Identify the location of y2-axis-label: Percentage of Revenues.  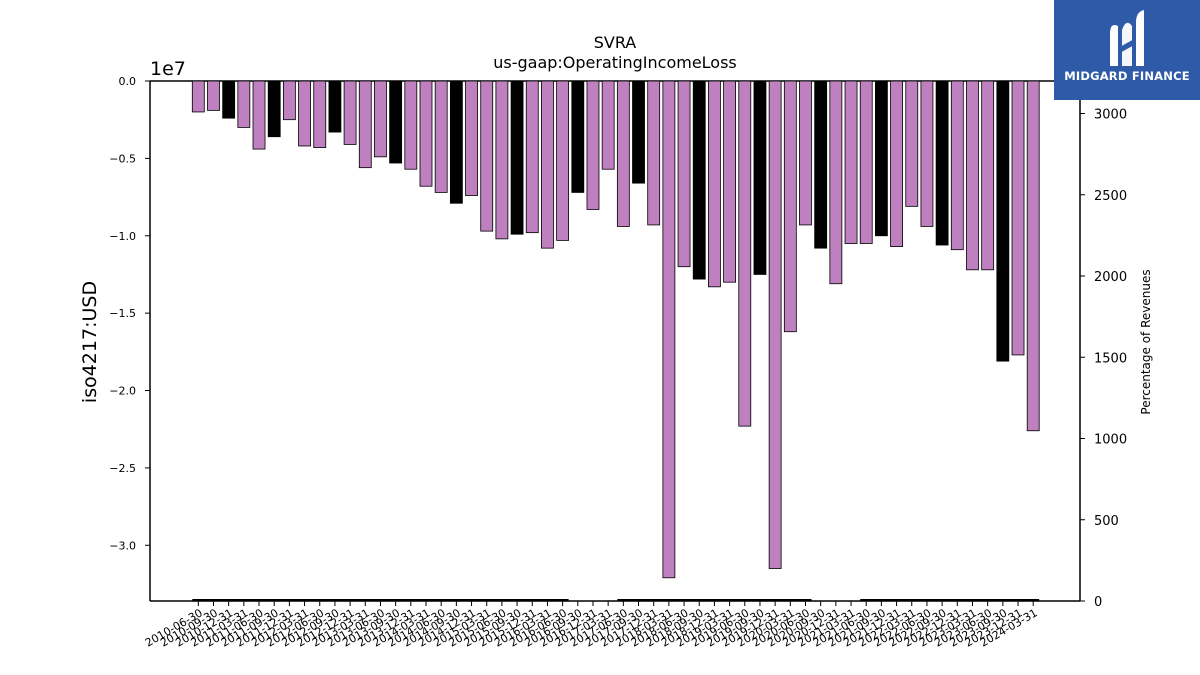
(1146, 341).